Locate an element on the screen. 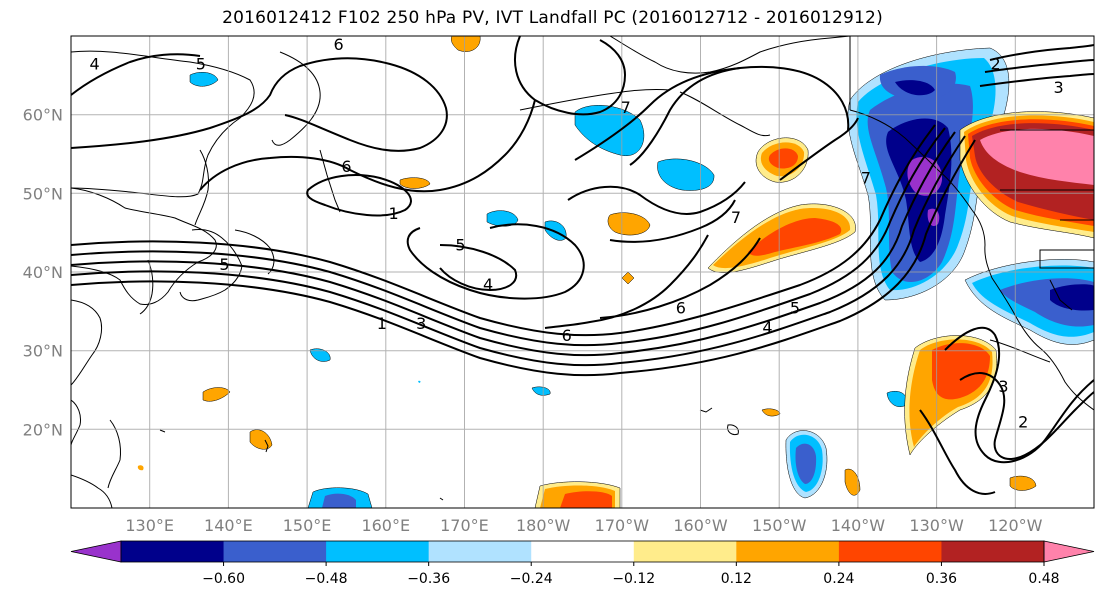 The image size is (1105, 601). lon-tick-label: 140°E is located at coordinates (228, 525).